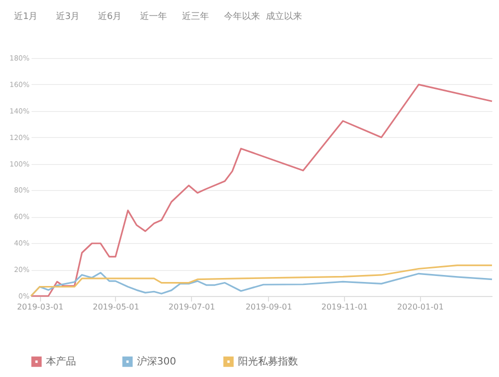 Image resolution: width=499 pixels, height=377 pixels. I want to click on legend-label: 沪深300, so click(156, 362).